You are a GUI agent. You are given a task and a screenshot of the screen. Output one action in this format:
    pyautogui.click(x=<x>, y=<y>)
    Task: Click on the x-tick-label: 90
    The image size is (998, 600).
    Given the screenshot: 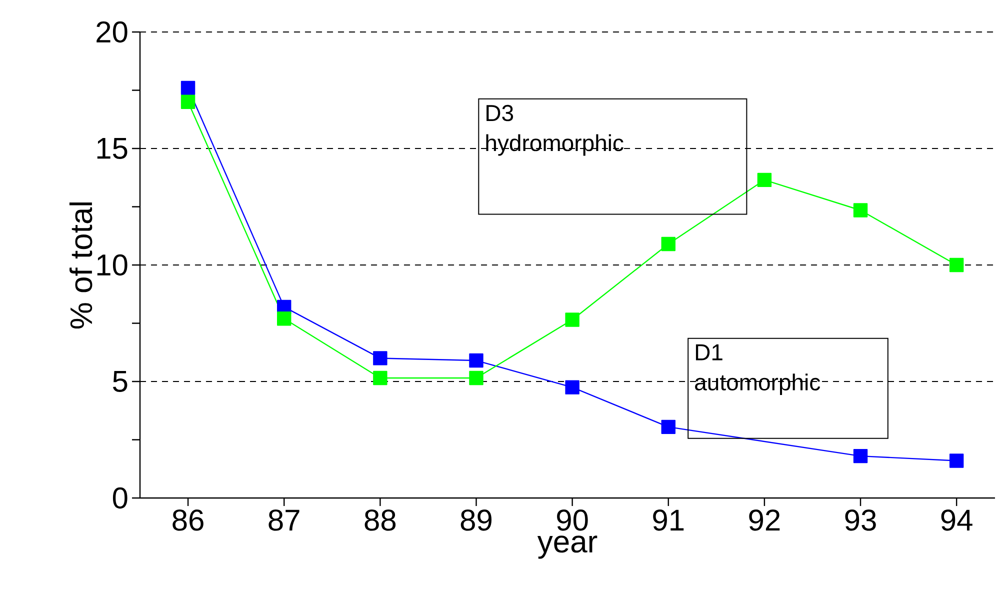 What is the action you would take?
    pyautogui.click(x=572, y=520)
    